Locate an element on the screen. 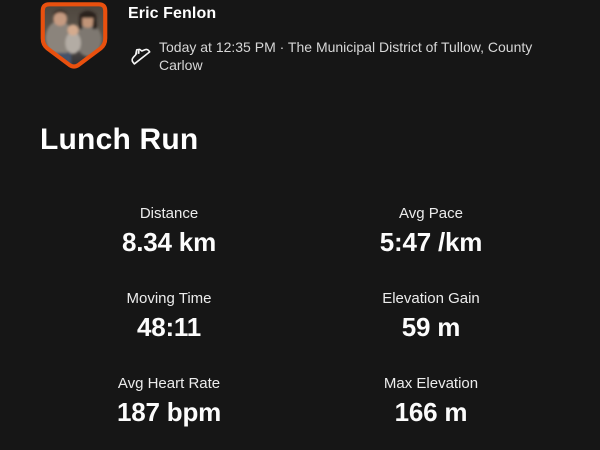 This screenshot has width=600, height=450. stat-label: Elevation Gain is located at coordinates (431, 298).